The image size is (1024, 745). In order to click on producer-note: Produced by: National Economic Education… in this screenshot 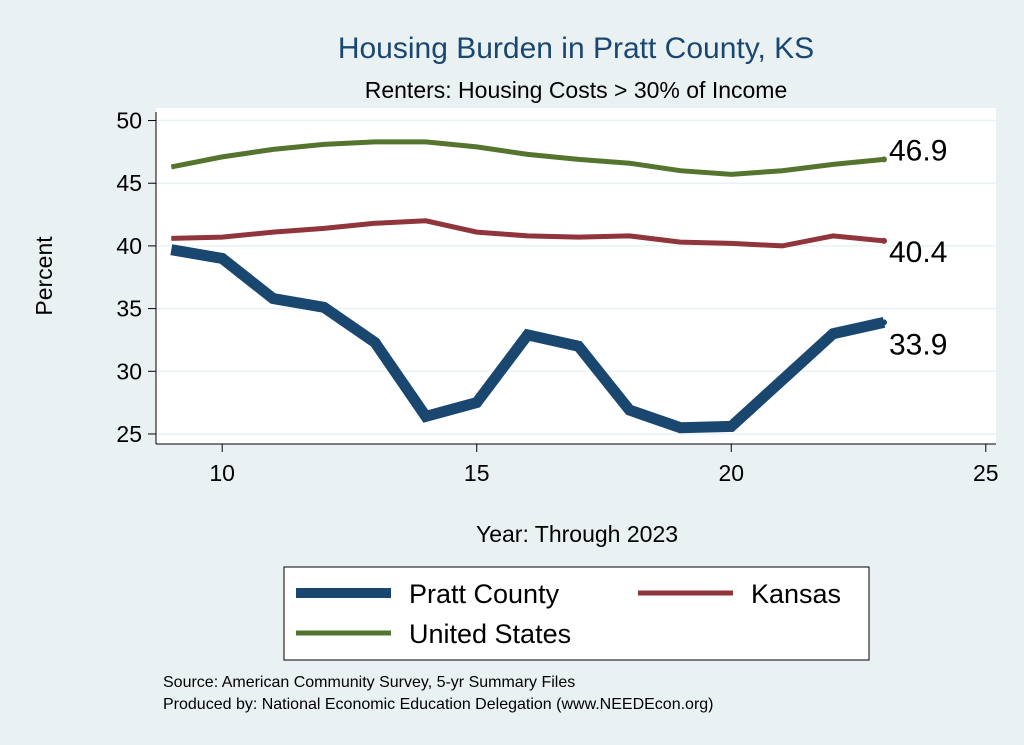, I will do `click(438, 704)`.